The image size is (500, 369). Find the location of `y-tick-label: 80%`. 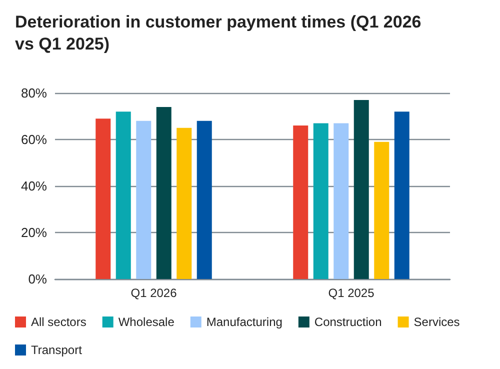

y-tick-label: 80% is located at coordinates (34, 93).